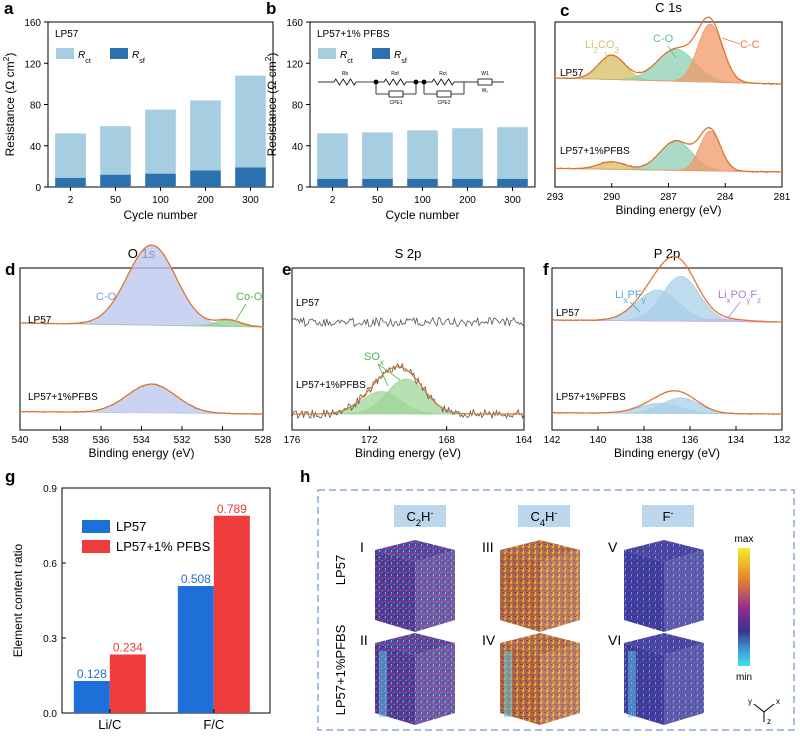 The width and height of the screenshot is (800, 736). Describe the element at coordinates (36, 106) in the screenshot. I see `y-tick-label-a: 80` at that location.